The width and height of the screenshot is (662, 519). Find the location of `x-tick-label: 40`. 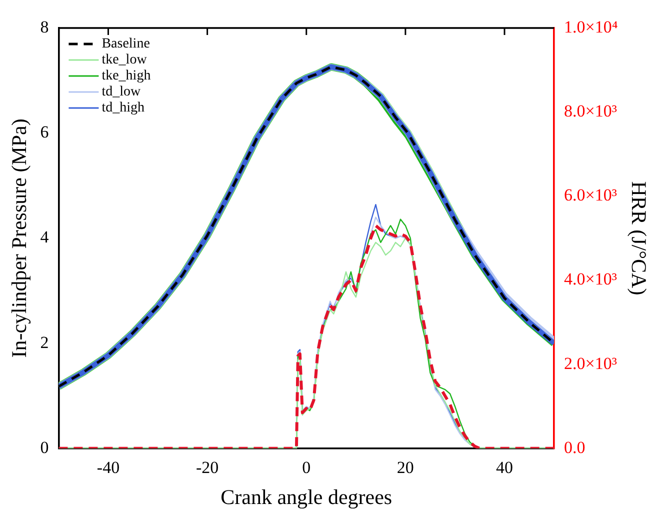

x-tick-label: 40 is located at coordinates (504, 468).